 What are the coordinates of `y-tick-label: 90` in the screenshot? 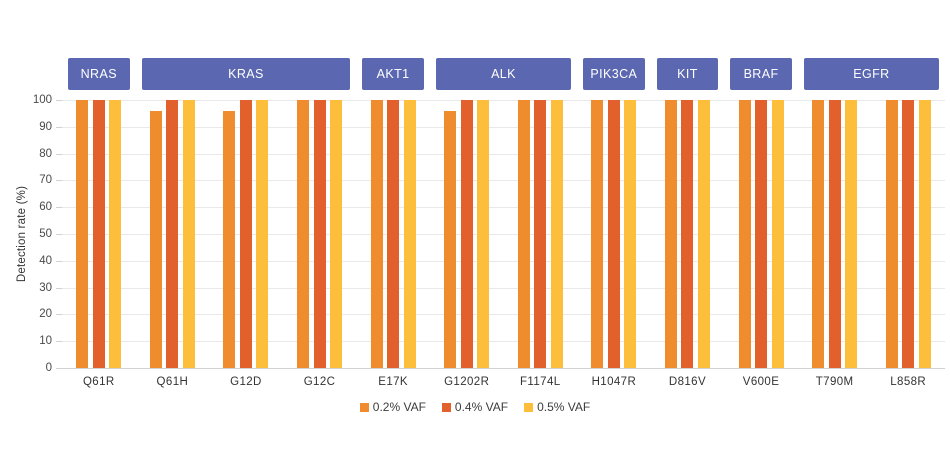 It's located at (45, 126).